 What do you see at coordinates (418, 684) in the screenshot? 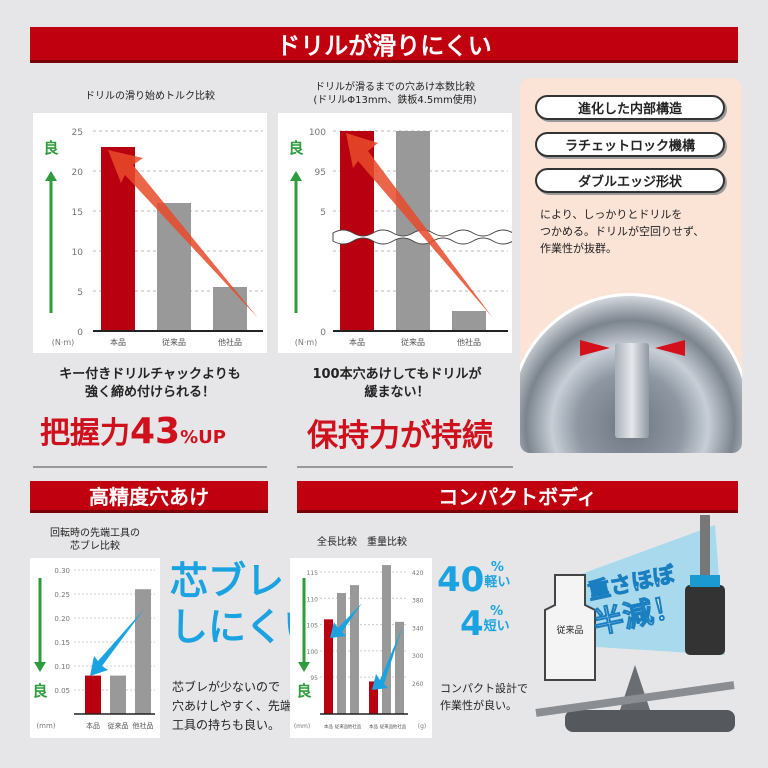
I see `y-tick-label-right: 260` at bounding box center [418, 684].